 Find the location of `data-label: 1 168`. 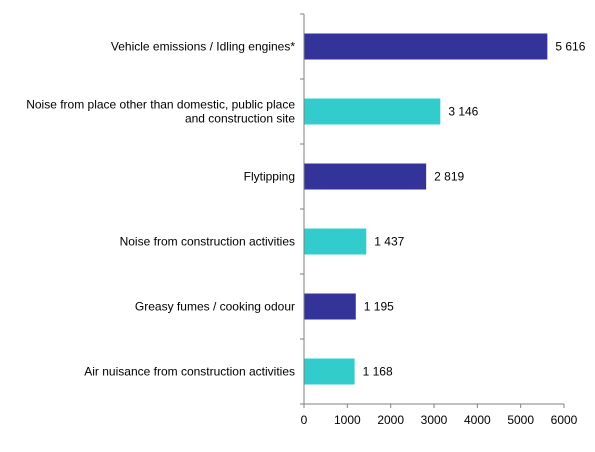

data-label: 1 168 is located at coordinates (378, 372).